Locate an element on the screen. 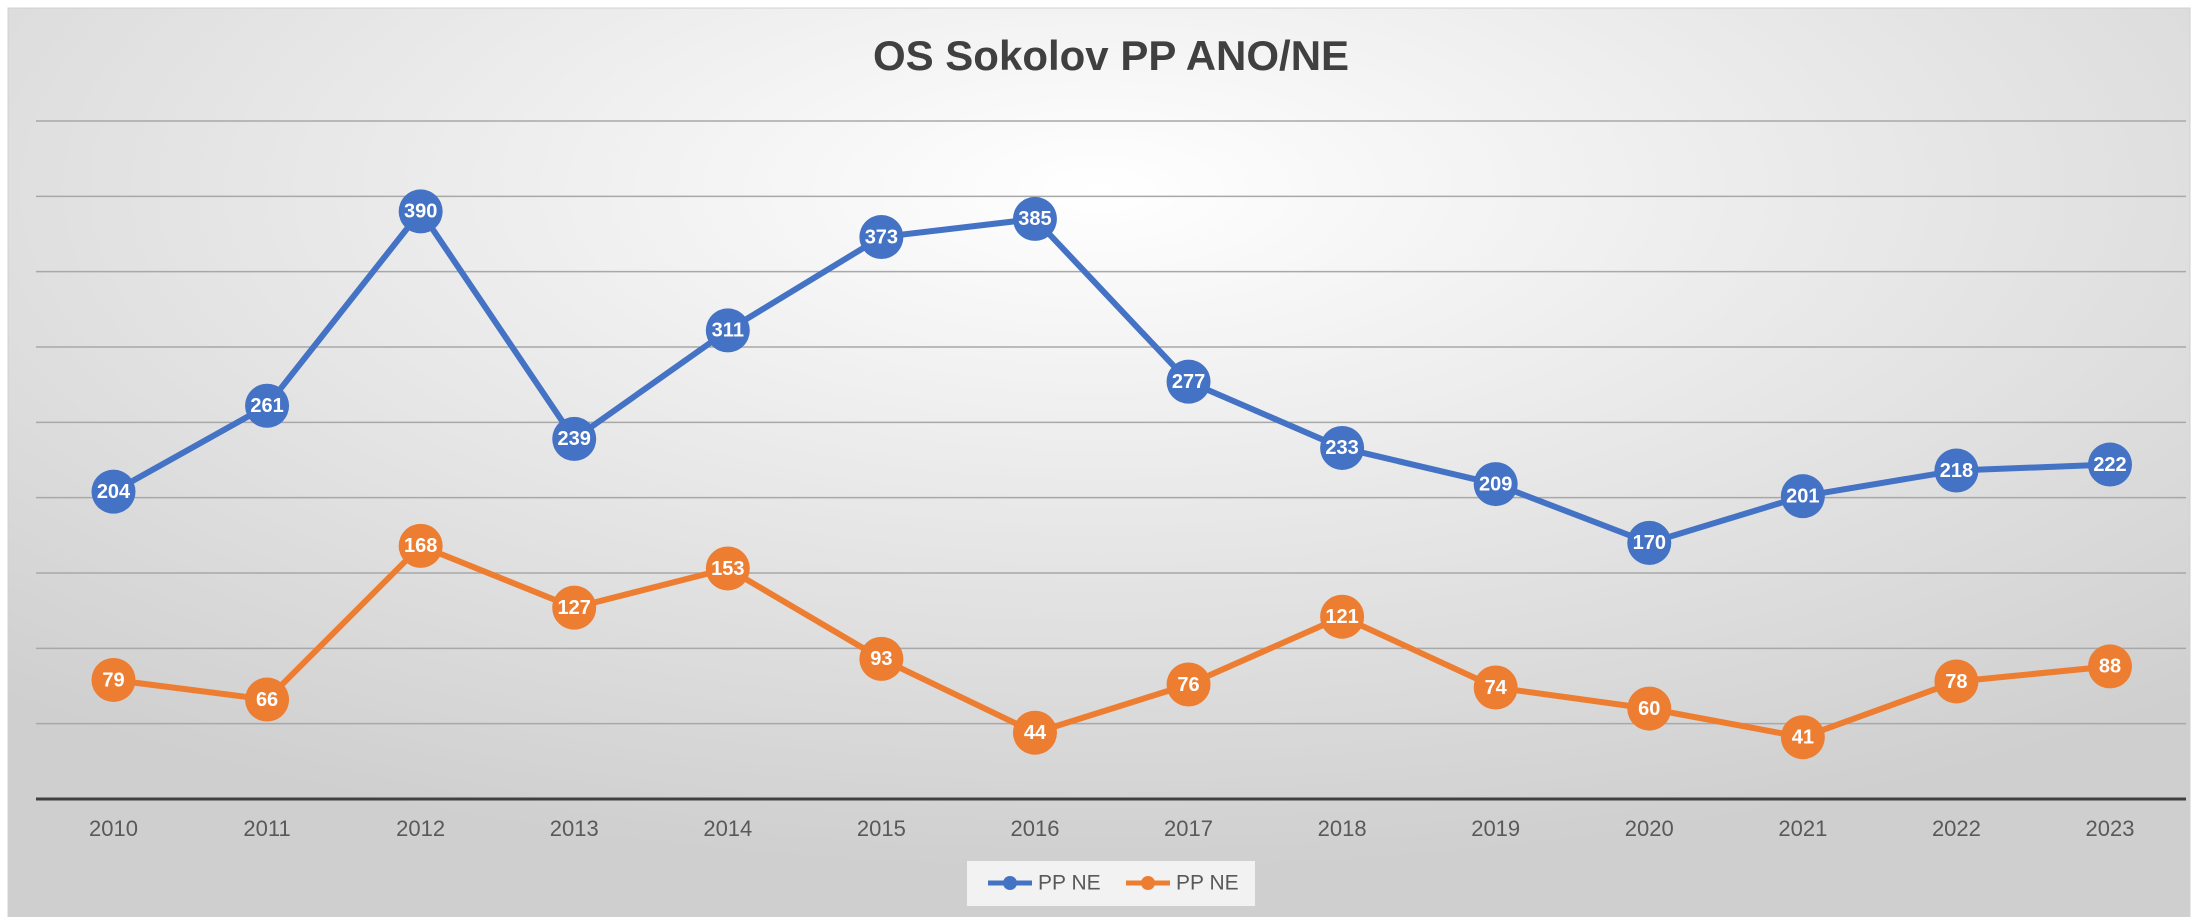 The image size is (2198, 917). data-label: 74 is located at coordinates (1496, 688).